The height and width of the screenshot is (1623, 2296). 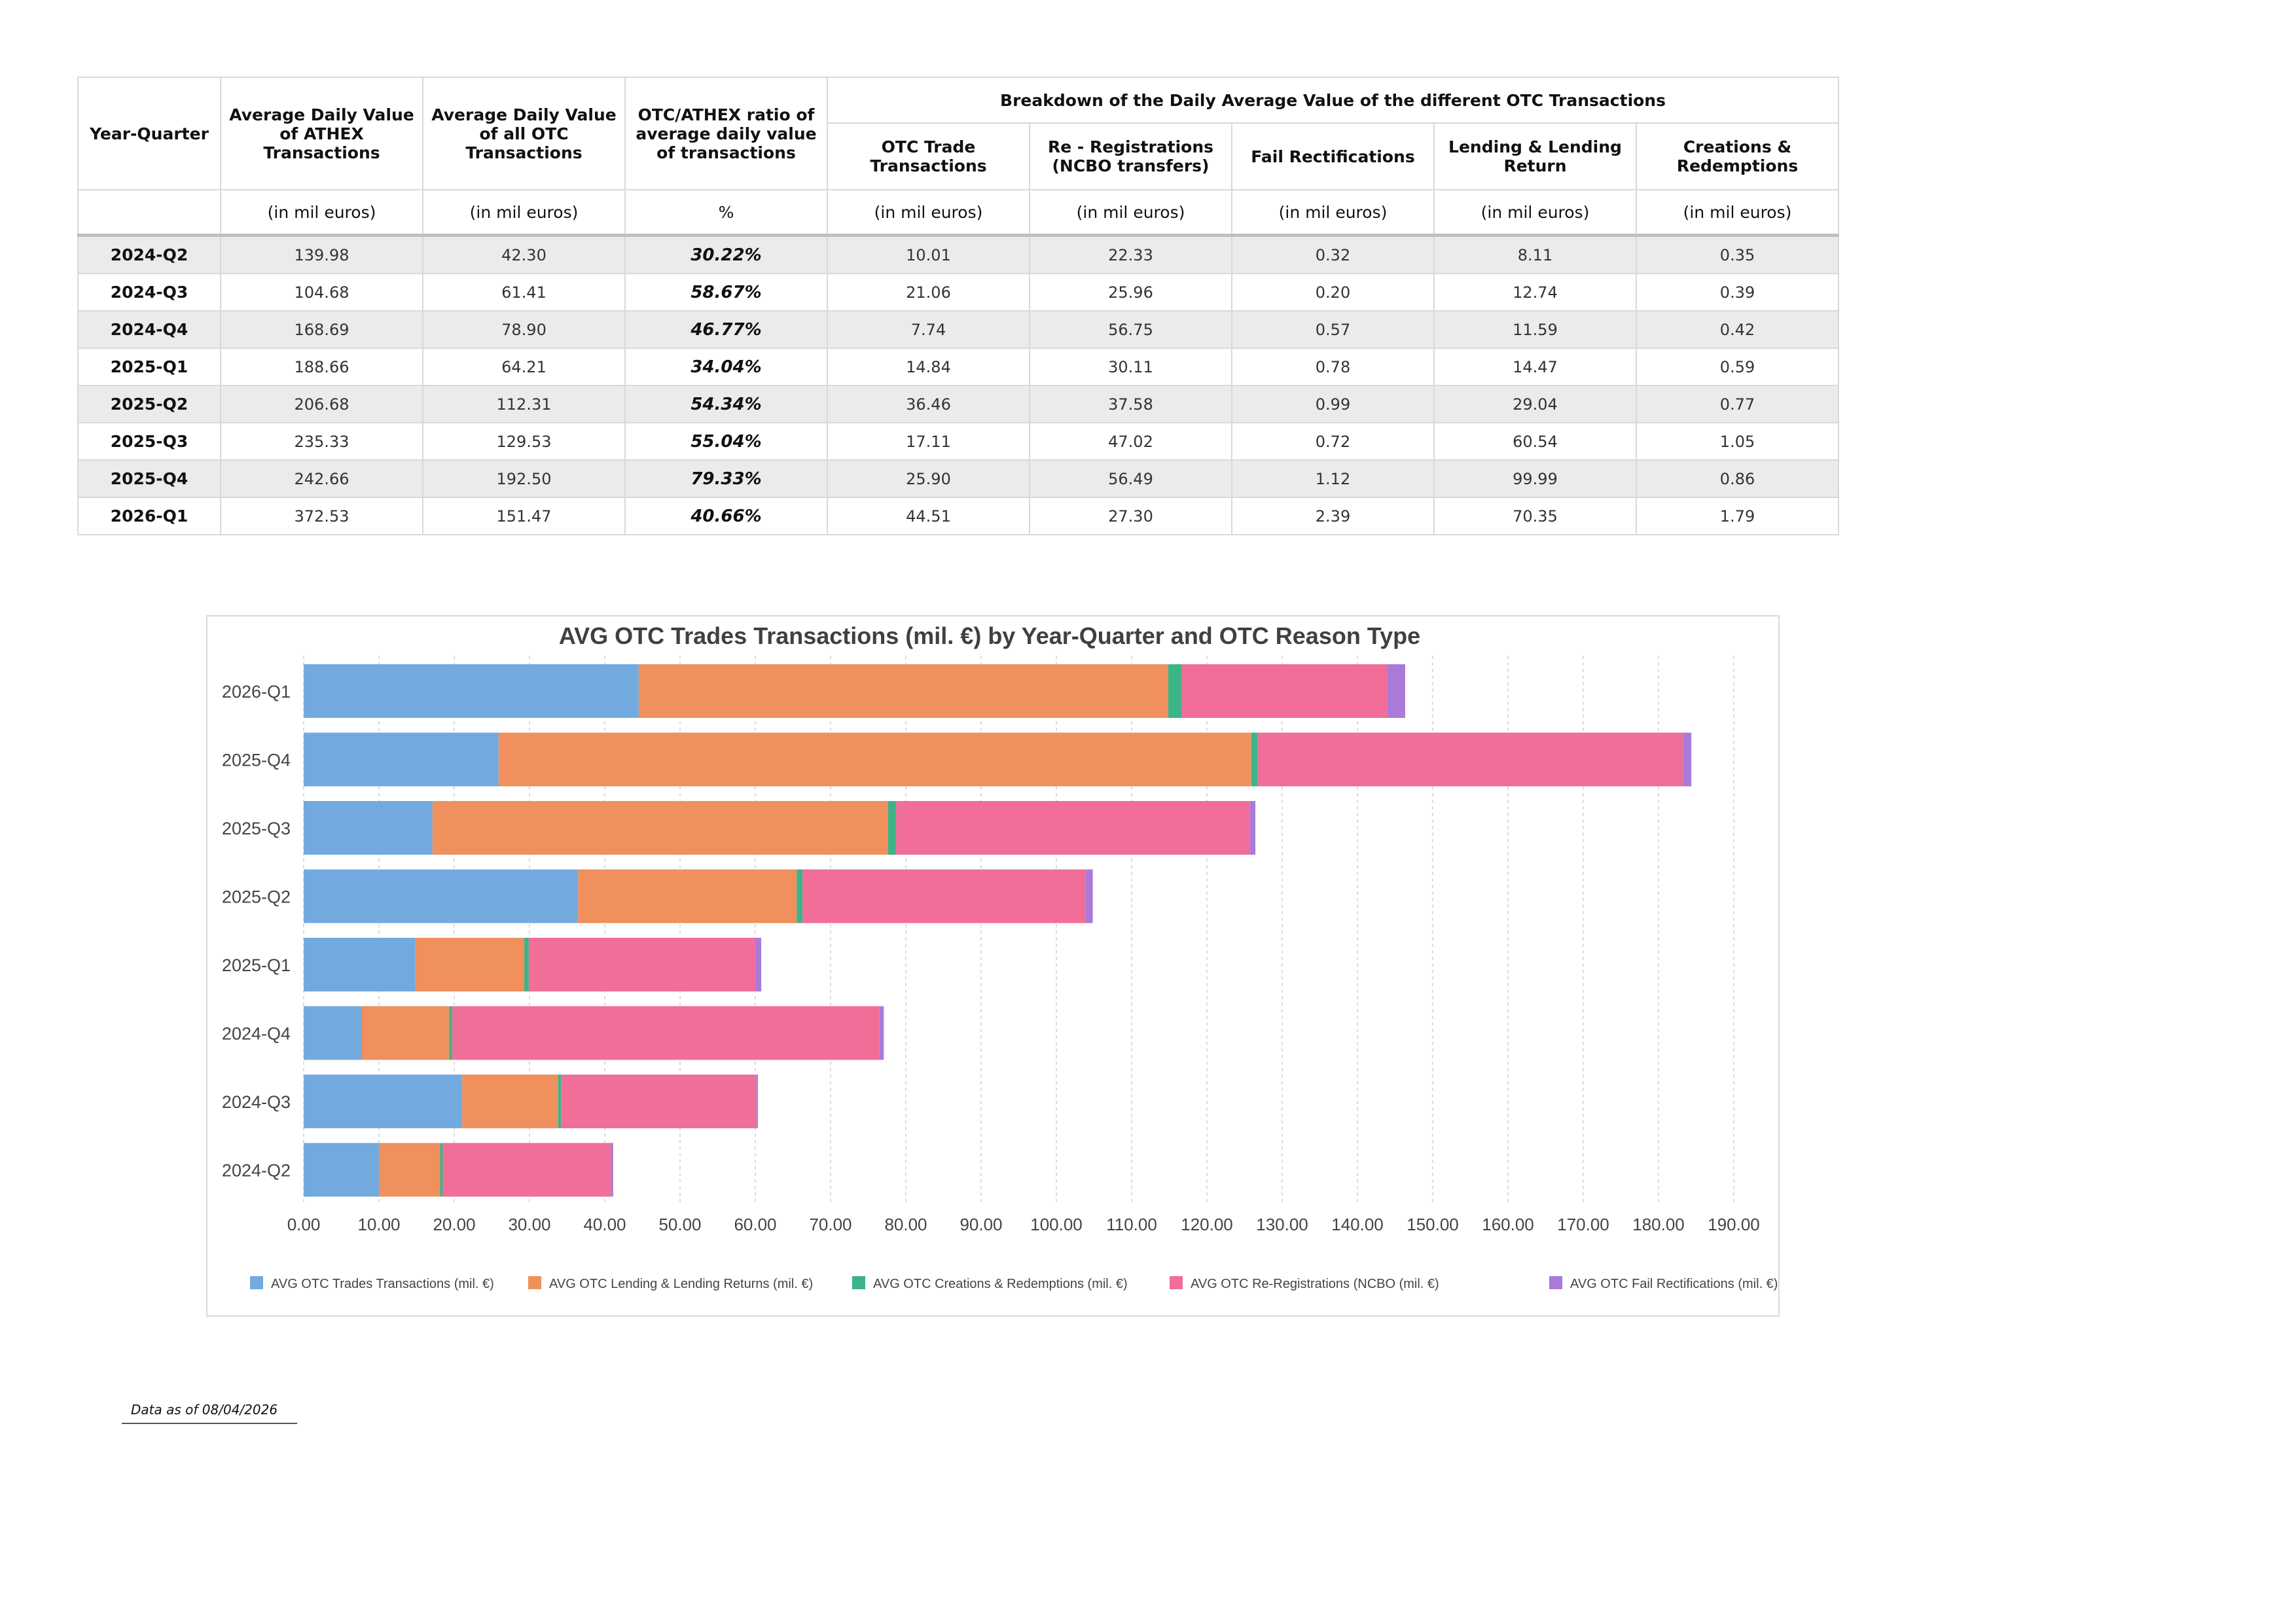 I want to click on x-tick-label: 40.00, so click(x=604, y=1224).